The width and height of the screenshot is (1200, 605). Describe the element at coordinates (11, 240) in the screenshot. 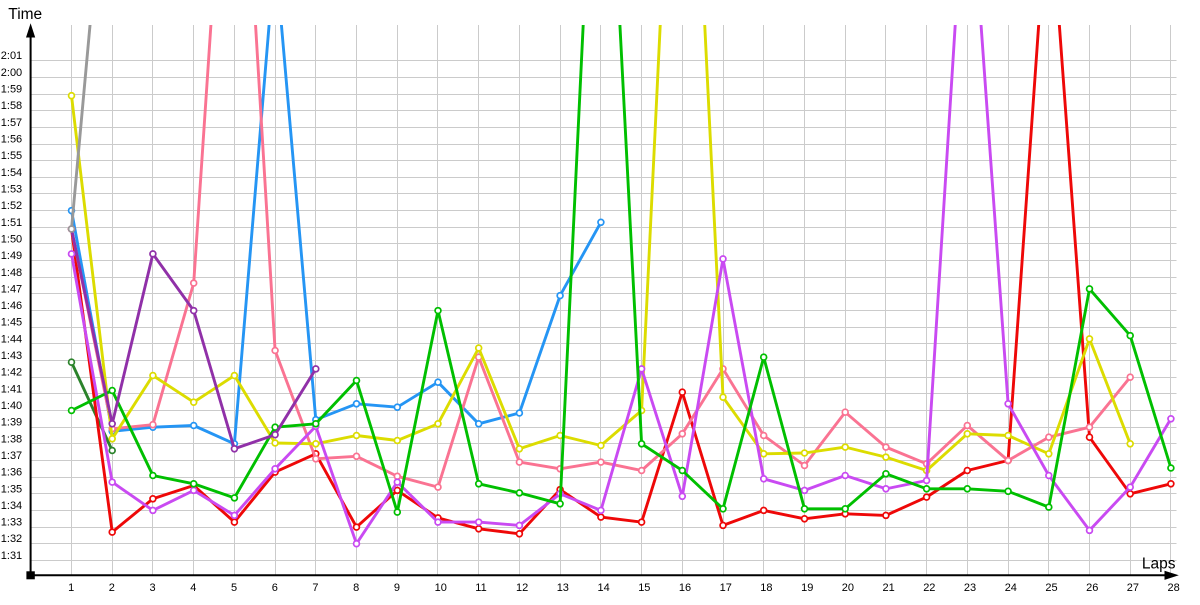

I see `svg-text: 1:50` at that location.